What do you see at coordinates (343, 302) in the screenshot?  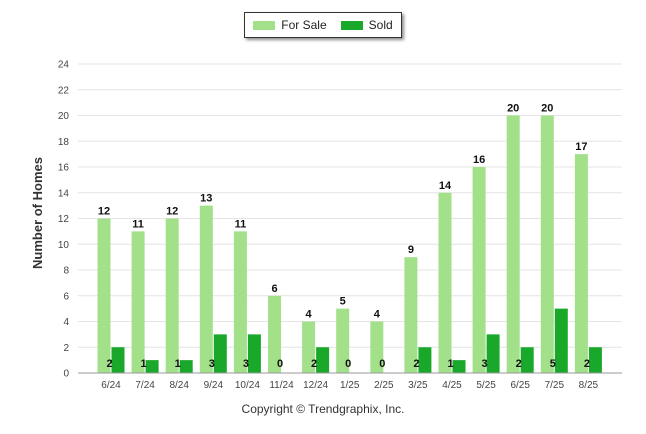 I see `data-label-for-sale: 5` at bounding box center [343, 302].